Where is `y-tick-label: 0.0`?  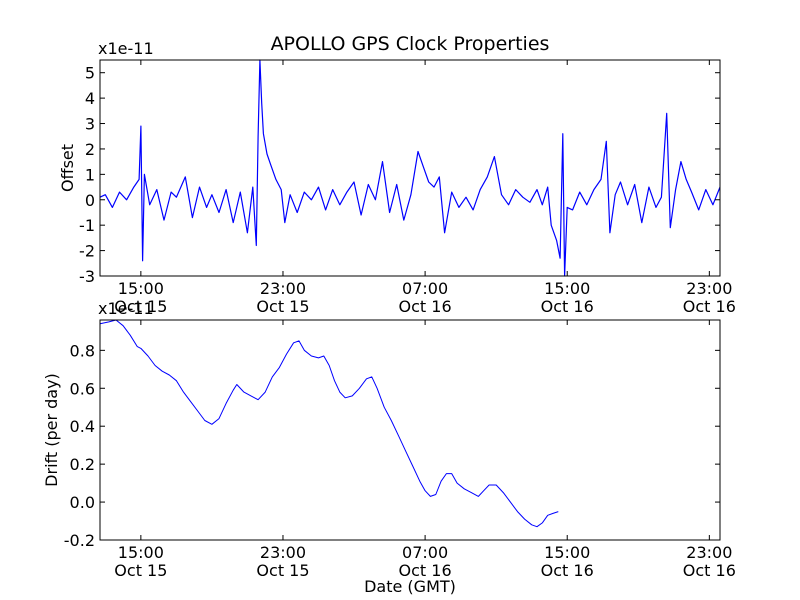 y-tick-label: 0.0 is located at coordinates (82, 502).